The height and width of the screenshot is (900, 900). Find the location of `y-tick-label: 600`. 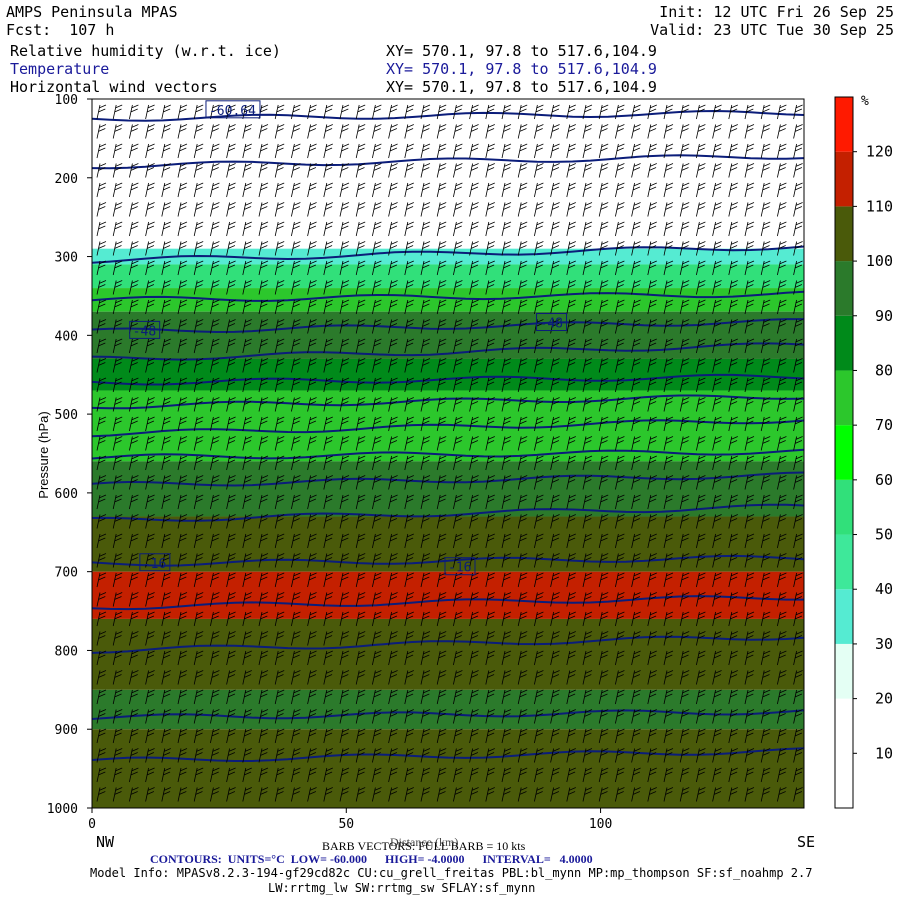

y-tick-label: 600 is located at coordinates (66, 494).